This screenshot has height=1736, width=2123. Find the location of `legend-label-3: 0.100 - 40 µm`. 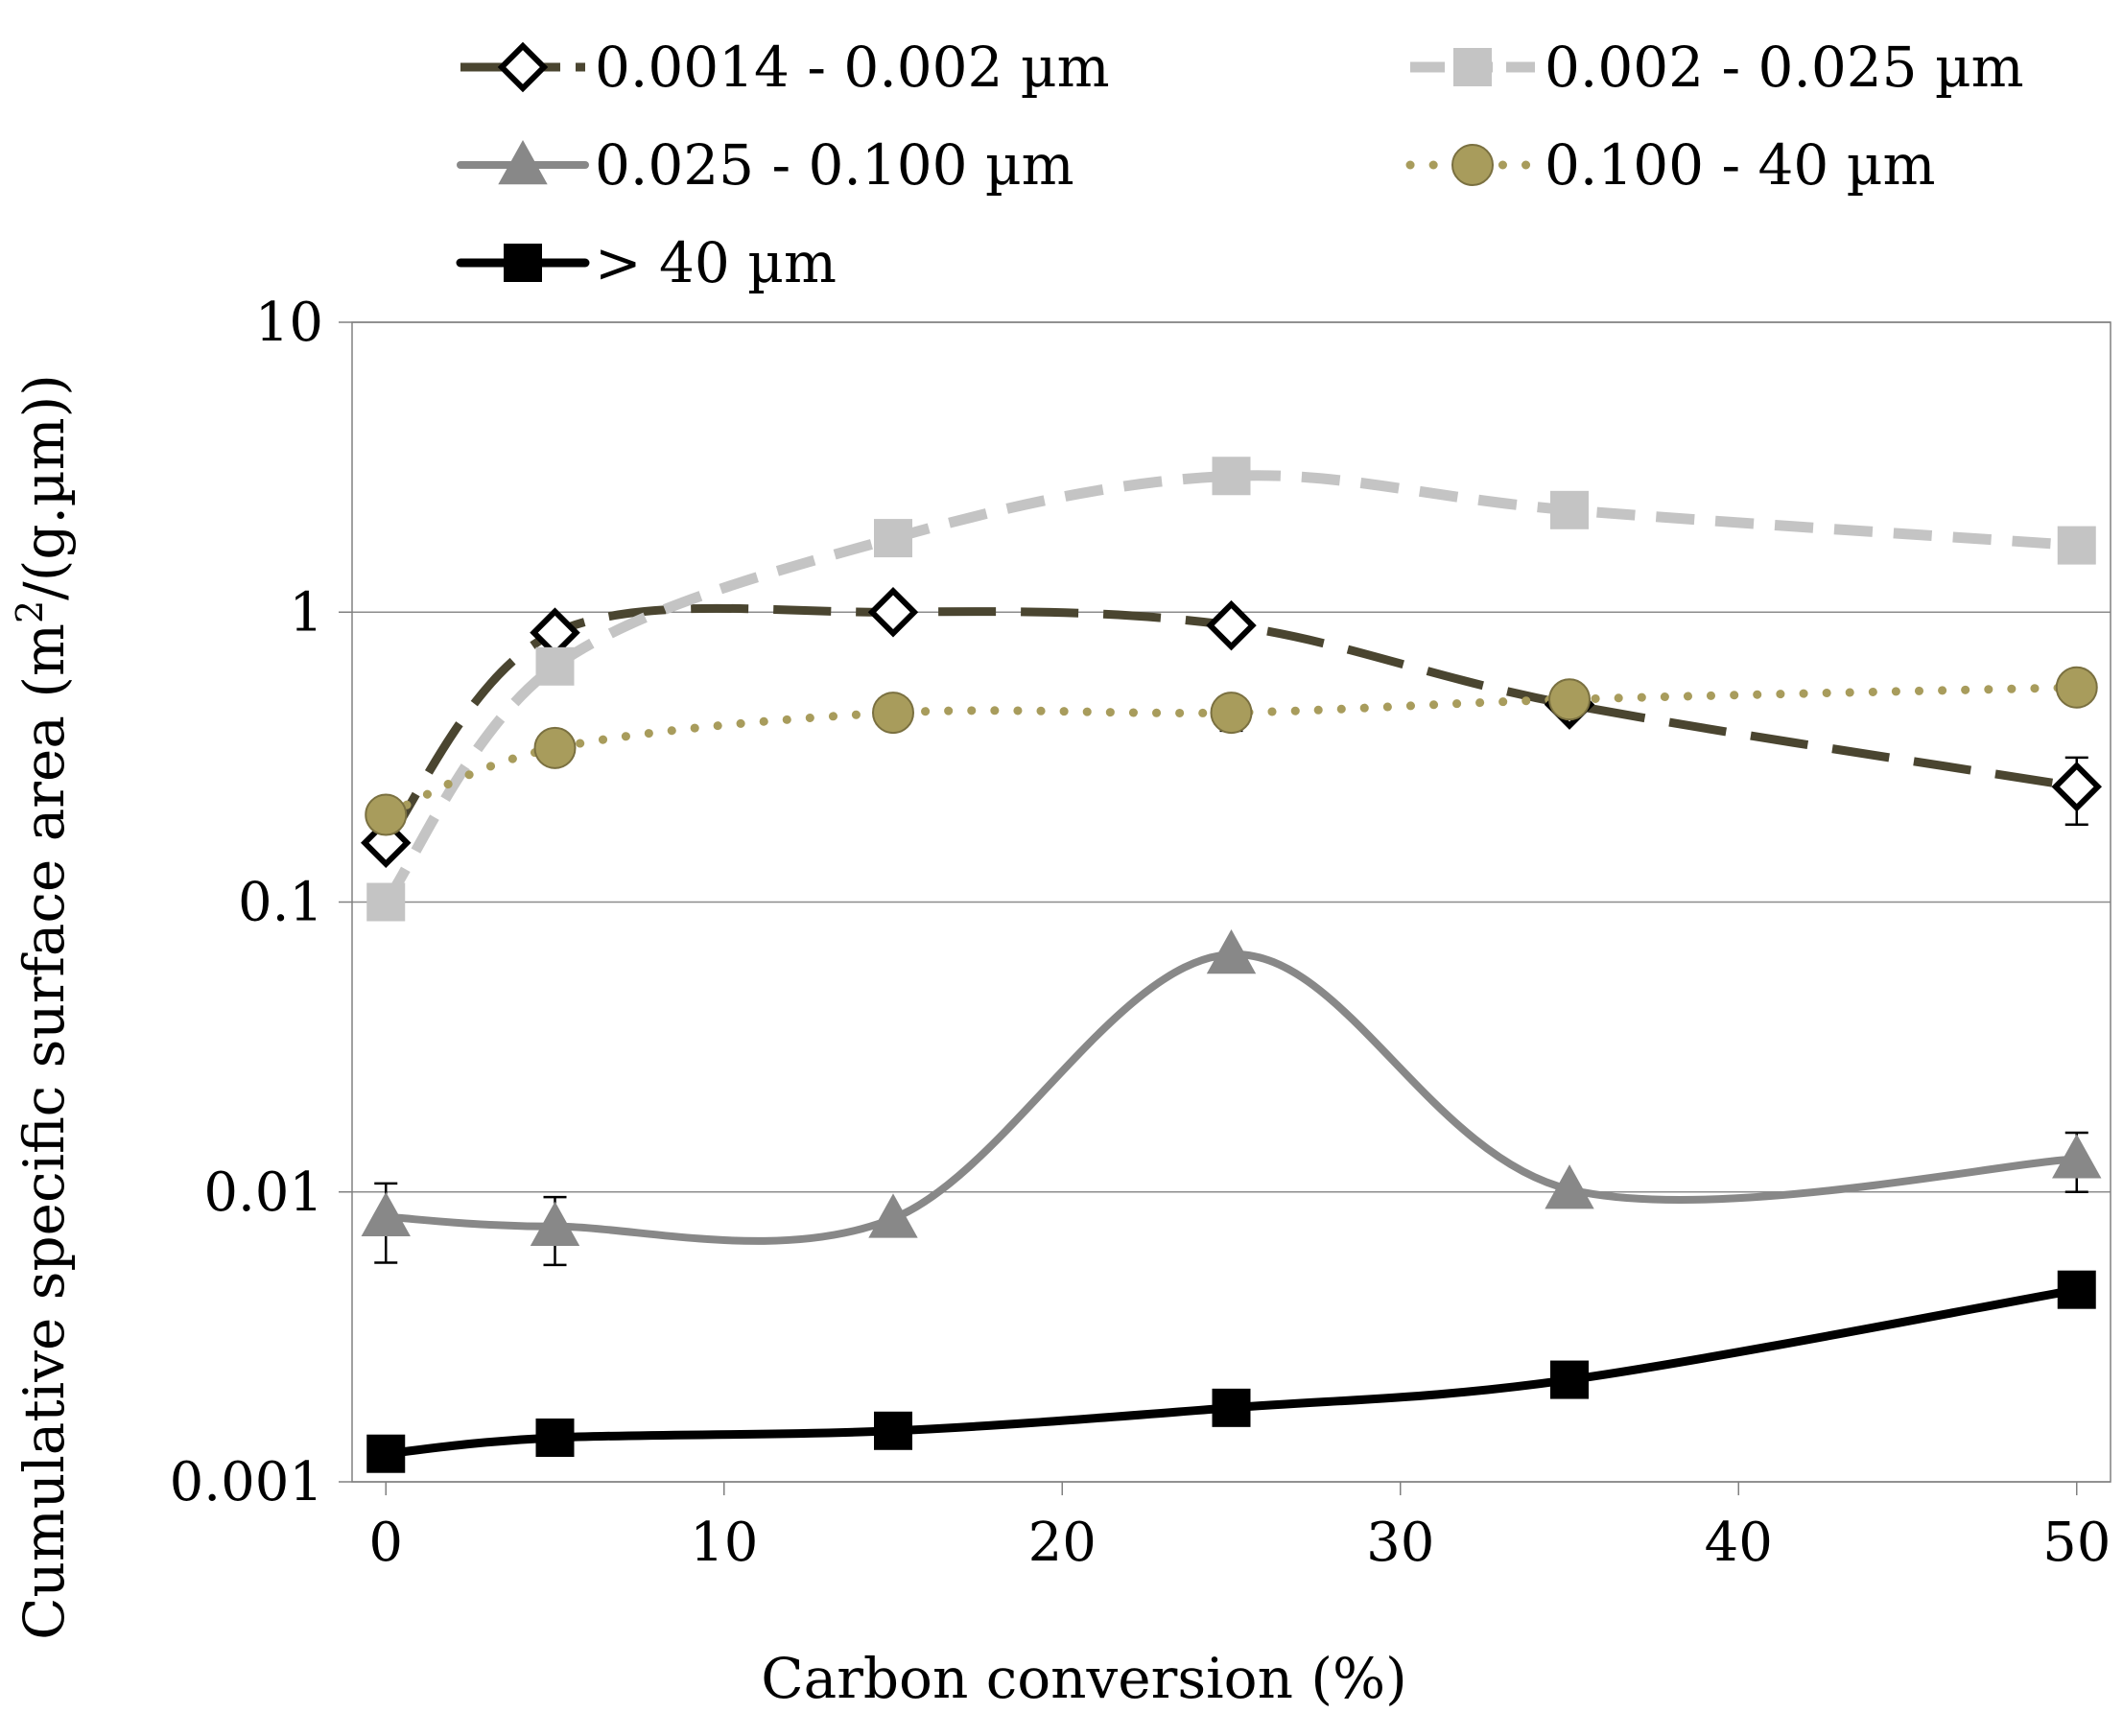

legend-label-3: 0.100 - 40 µm is located at coordinates (1740, 165).